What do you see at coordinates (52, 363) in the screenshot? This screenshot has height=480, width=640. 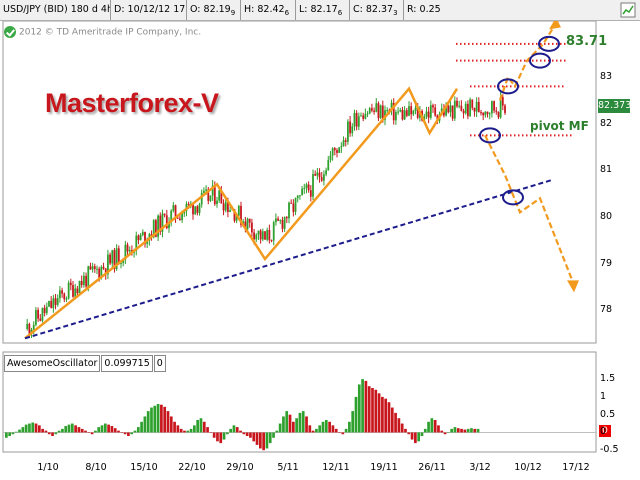 I see `oscillator-name: AwesomeOscillator` at bounding box center [52, 363].